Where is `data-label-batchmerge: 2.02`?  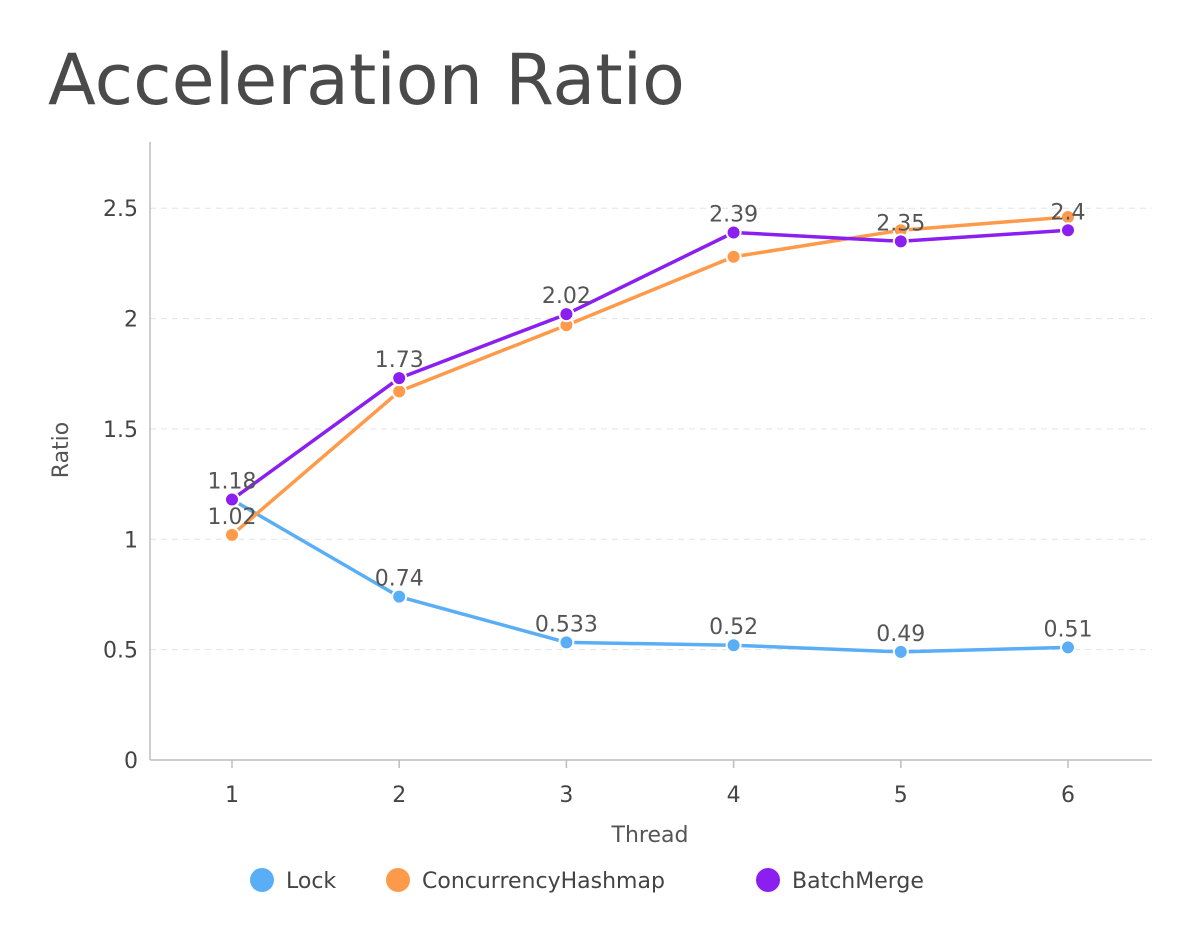 data-label-batchmerge: 2.02 is located at coordinates (566, 296).